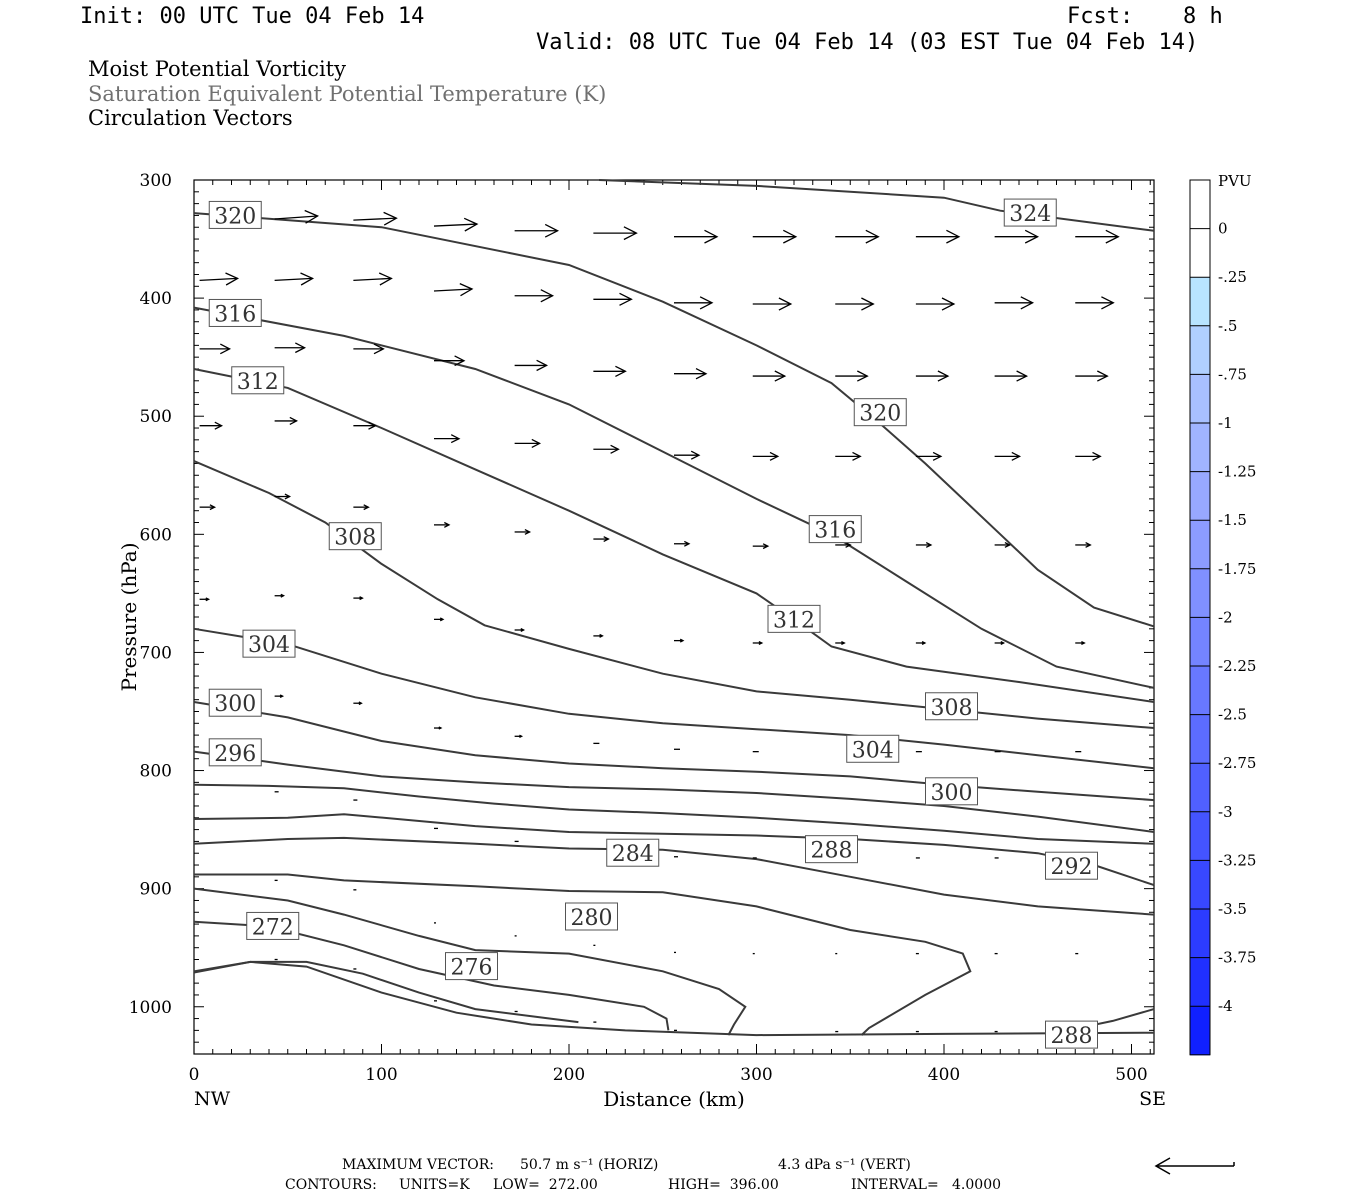  Describe the element at coordinates (1237, 763) in the screenshot. I see `colorbar-tick-label: -2.75` at that location.